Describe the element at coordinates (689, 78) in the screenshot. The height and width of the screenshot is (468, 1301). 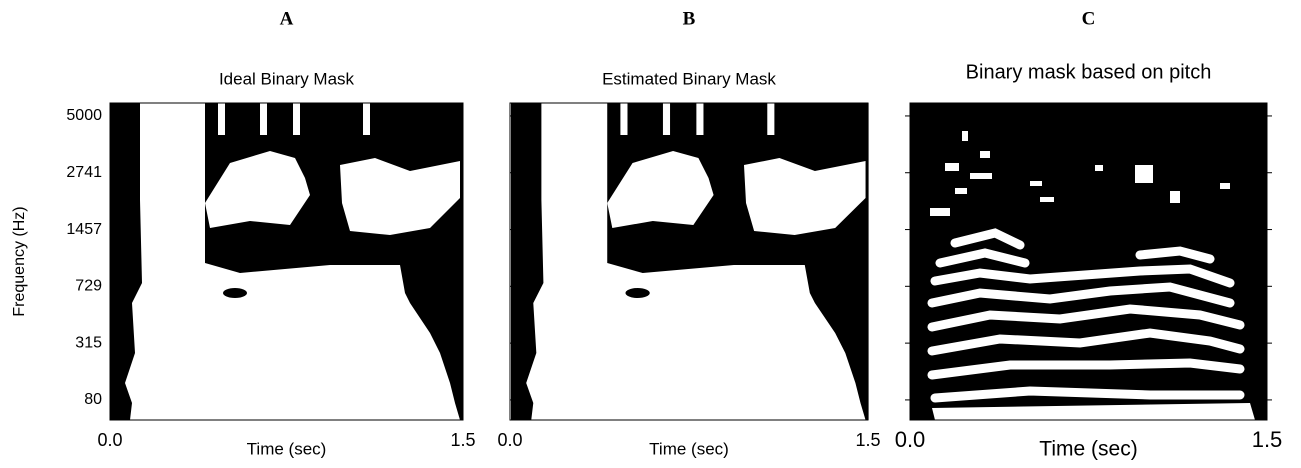
I see `panel-title: Estimated Binary Mask` at that location.